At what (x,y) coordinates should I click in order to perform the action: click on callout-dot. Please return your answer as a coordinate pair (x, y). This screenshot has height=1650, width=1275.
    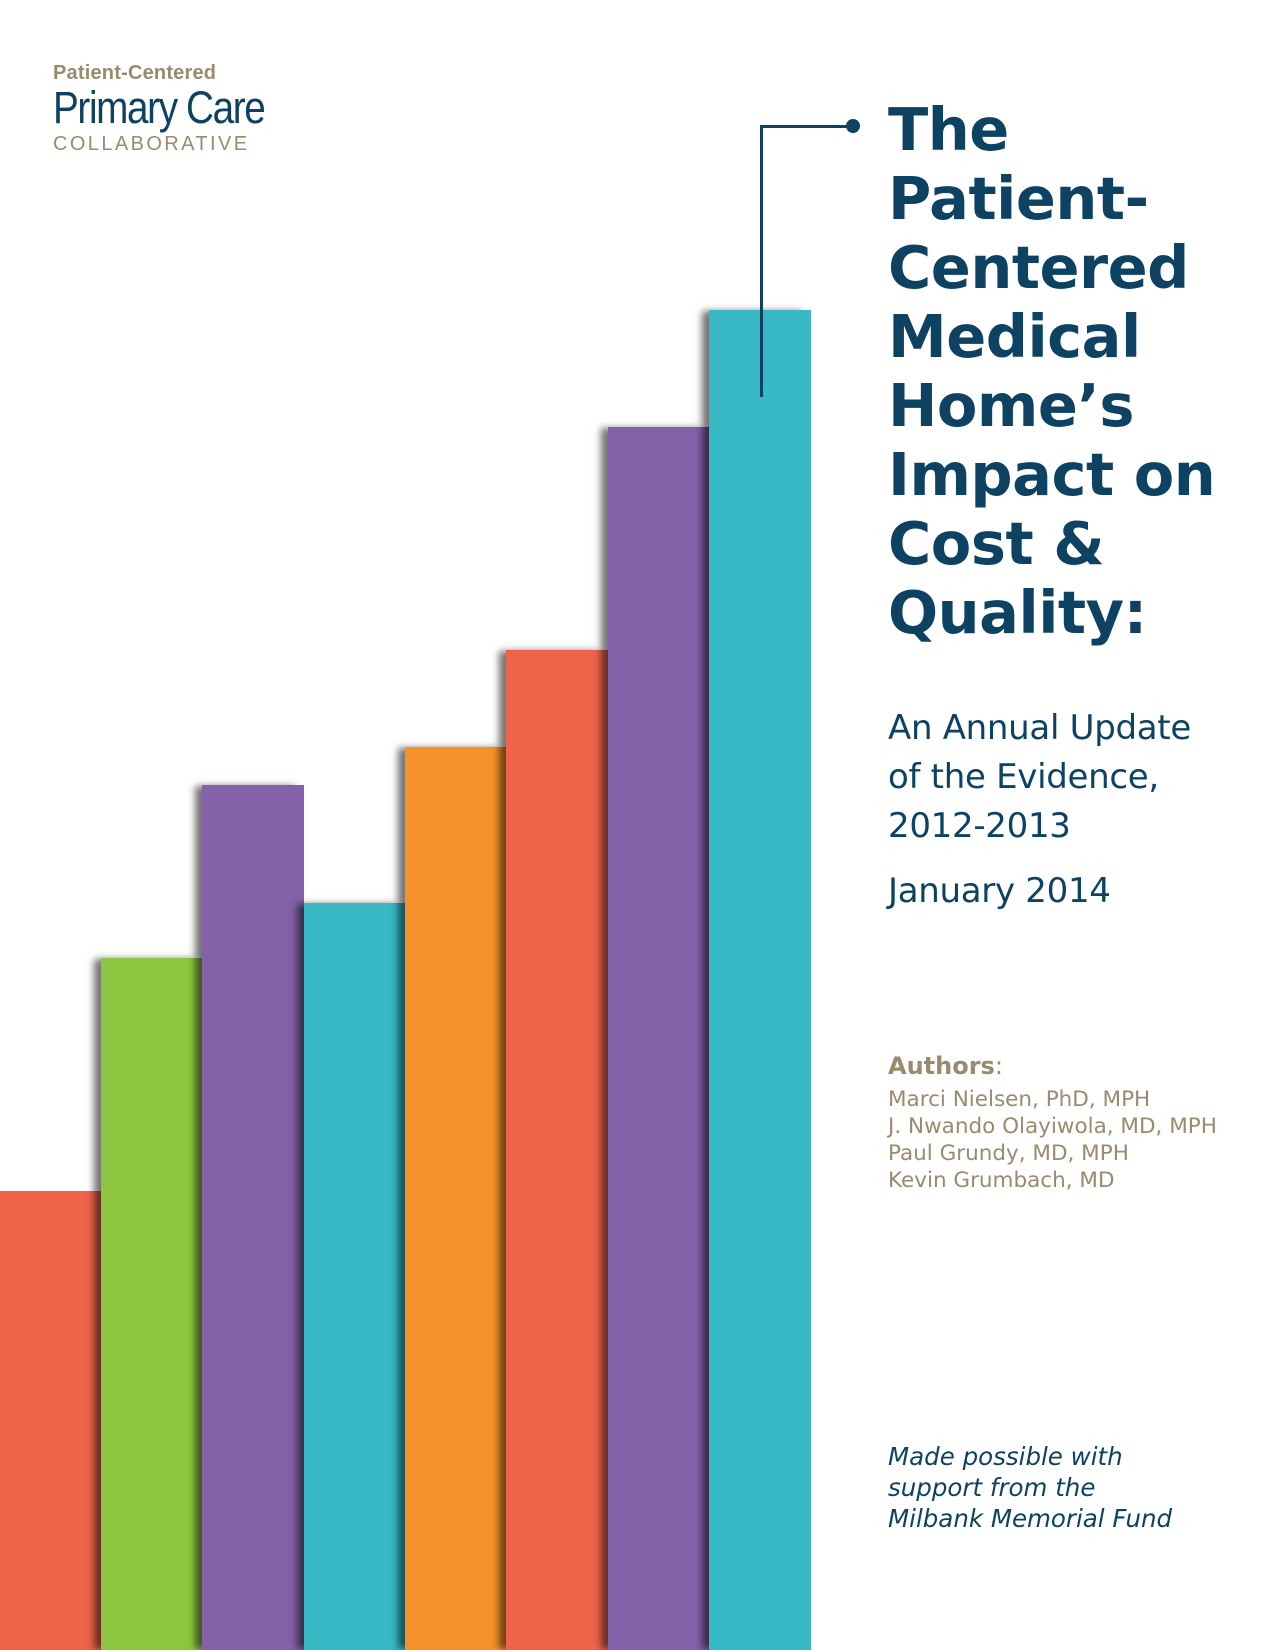
    Looking at the image, I should click on (853, 126).